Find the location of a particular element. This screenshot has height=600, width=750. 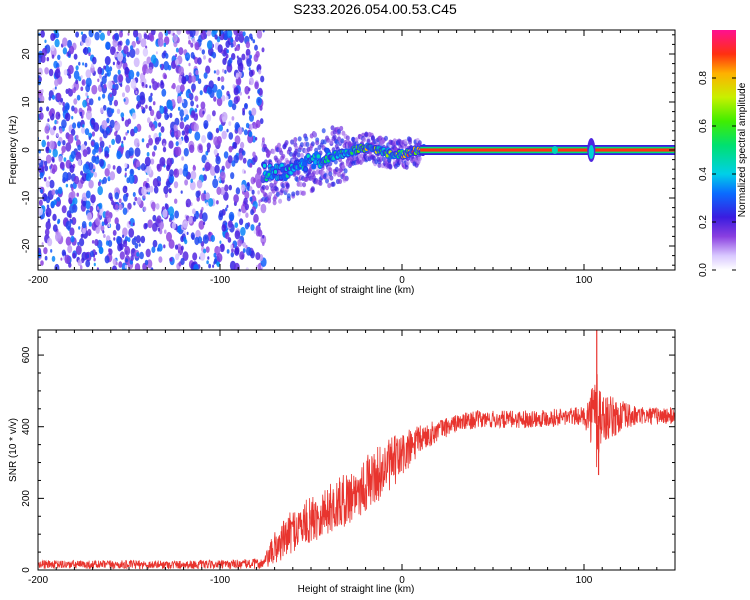

snr-y-axis-label: SNR (10 * v/v) is located at coordinates (13, 450).